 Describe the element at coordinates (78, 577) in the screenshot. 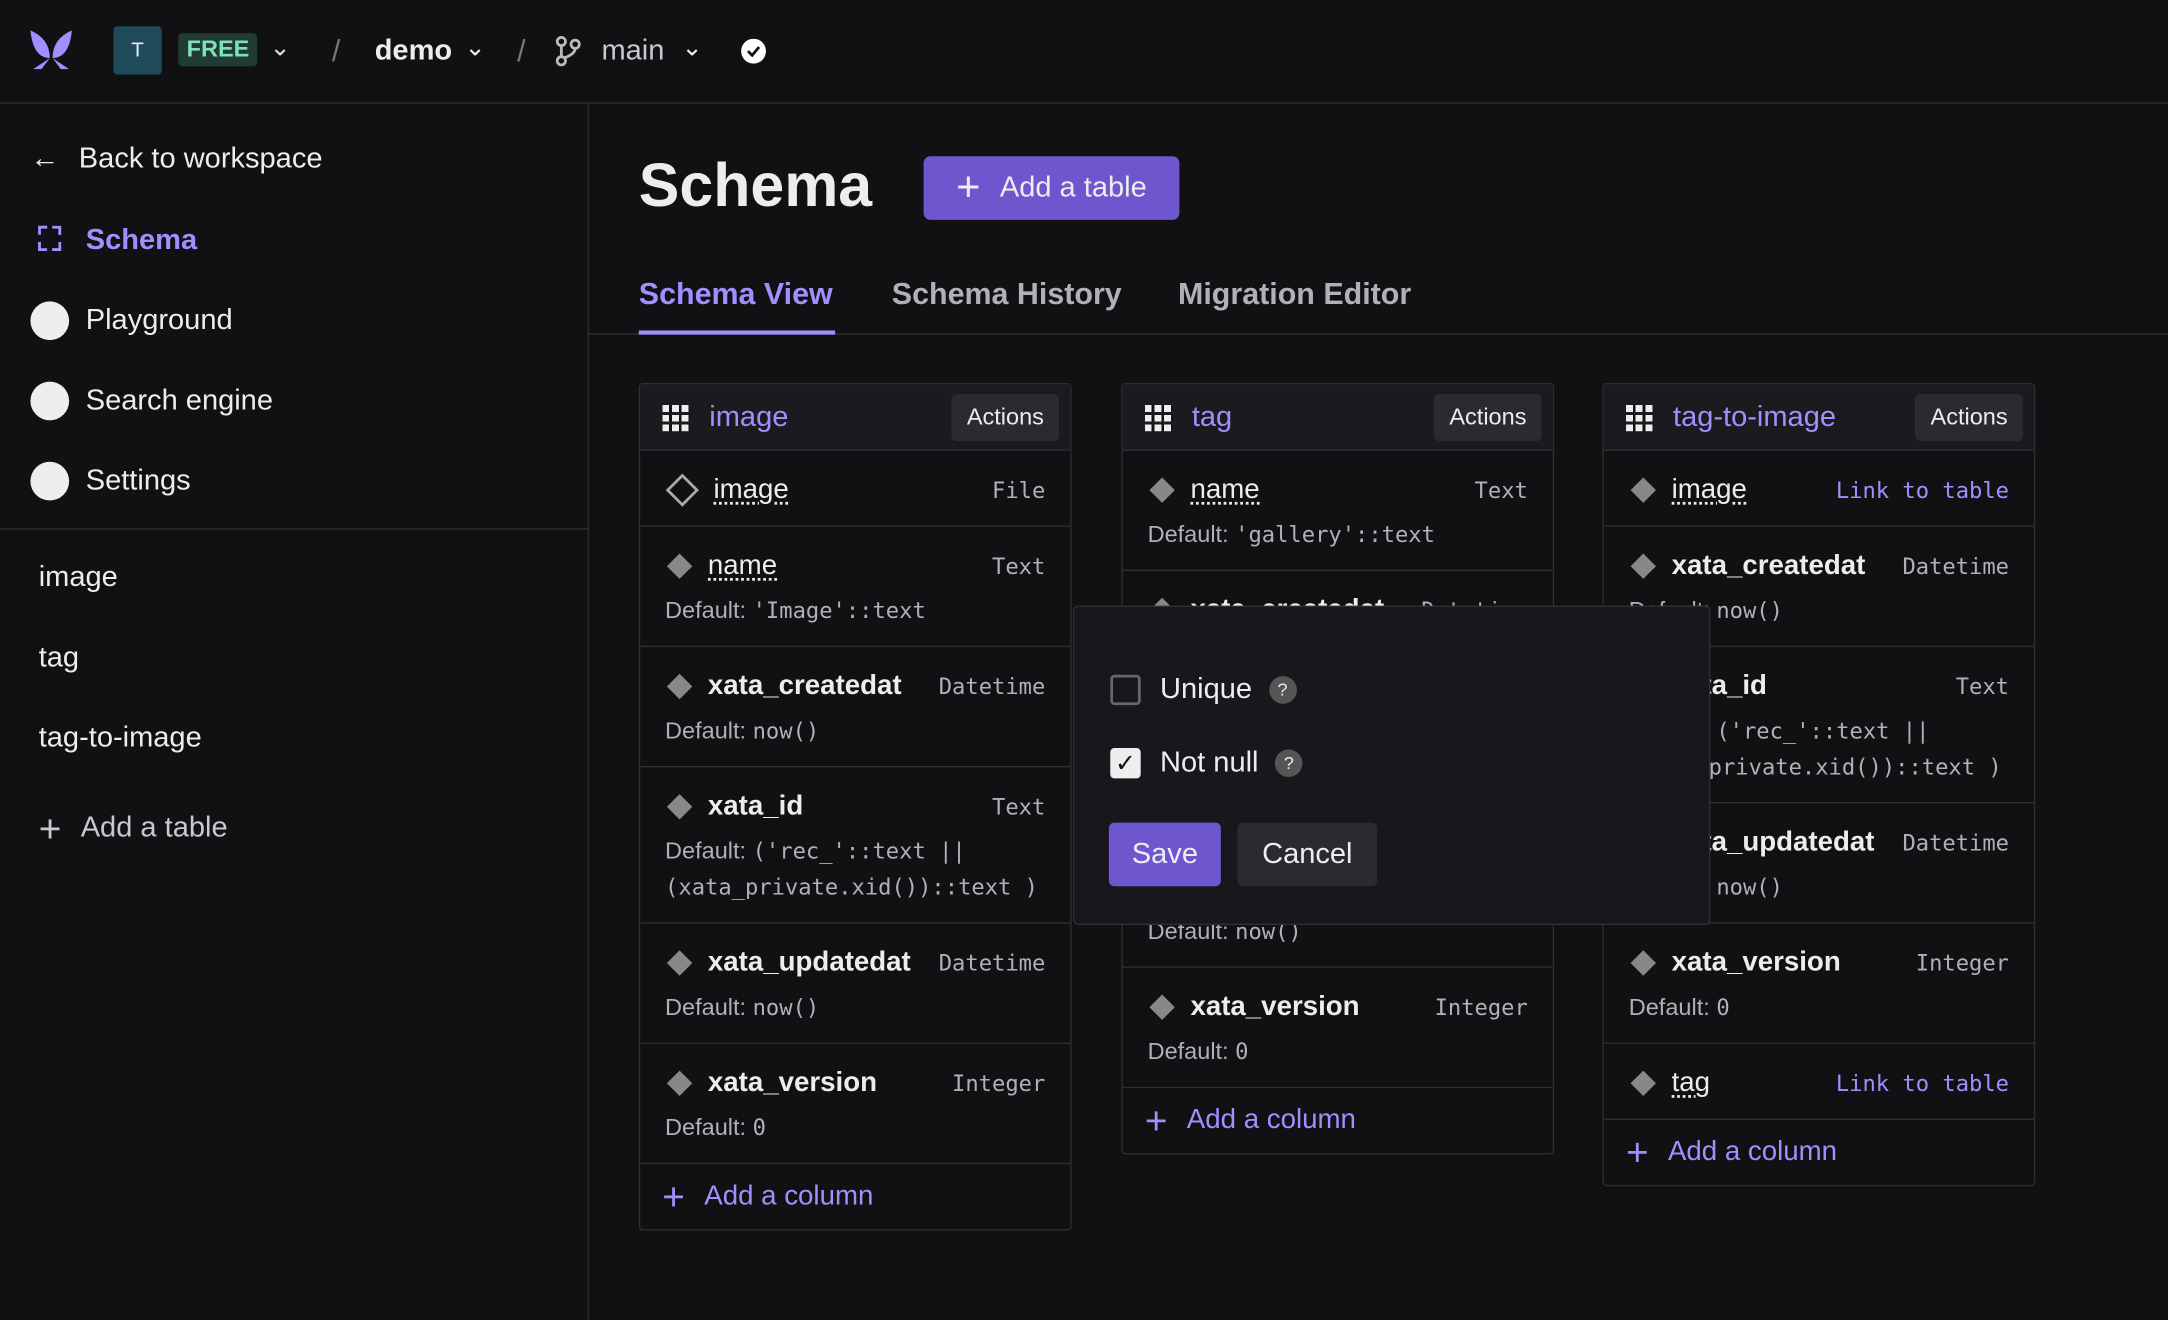

I see `sidebar-table: image` at that location.